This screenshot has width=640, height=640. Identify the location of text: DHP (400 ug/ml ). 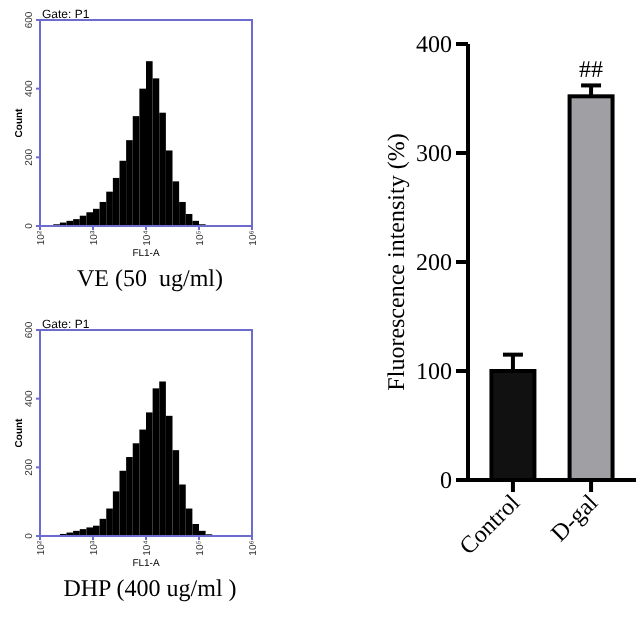
(150, 588).